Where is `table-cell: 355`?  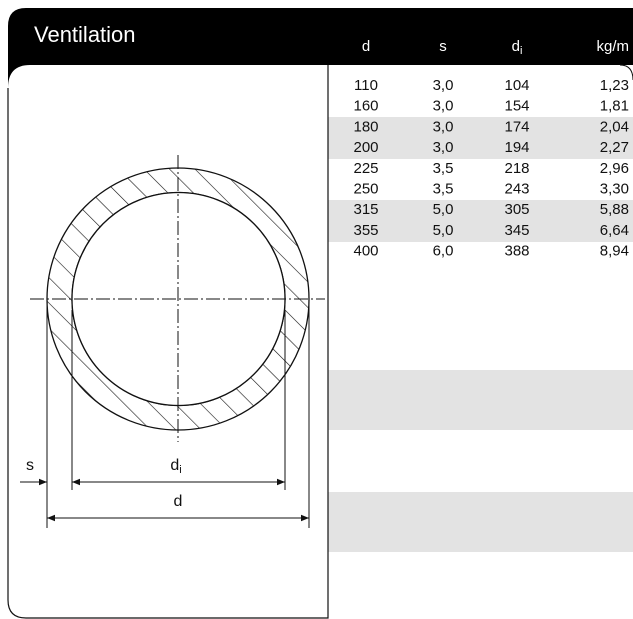 table-cell: 355 is located at coordinates (365, 230).